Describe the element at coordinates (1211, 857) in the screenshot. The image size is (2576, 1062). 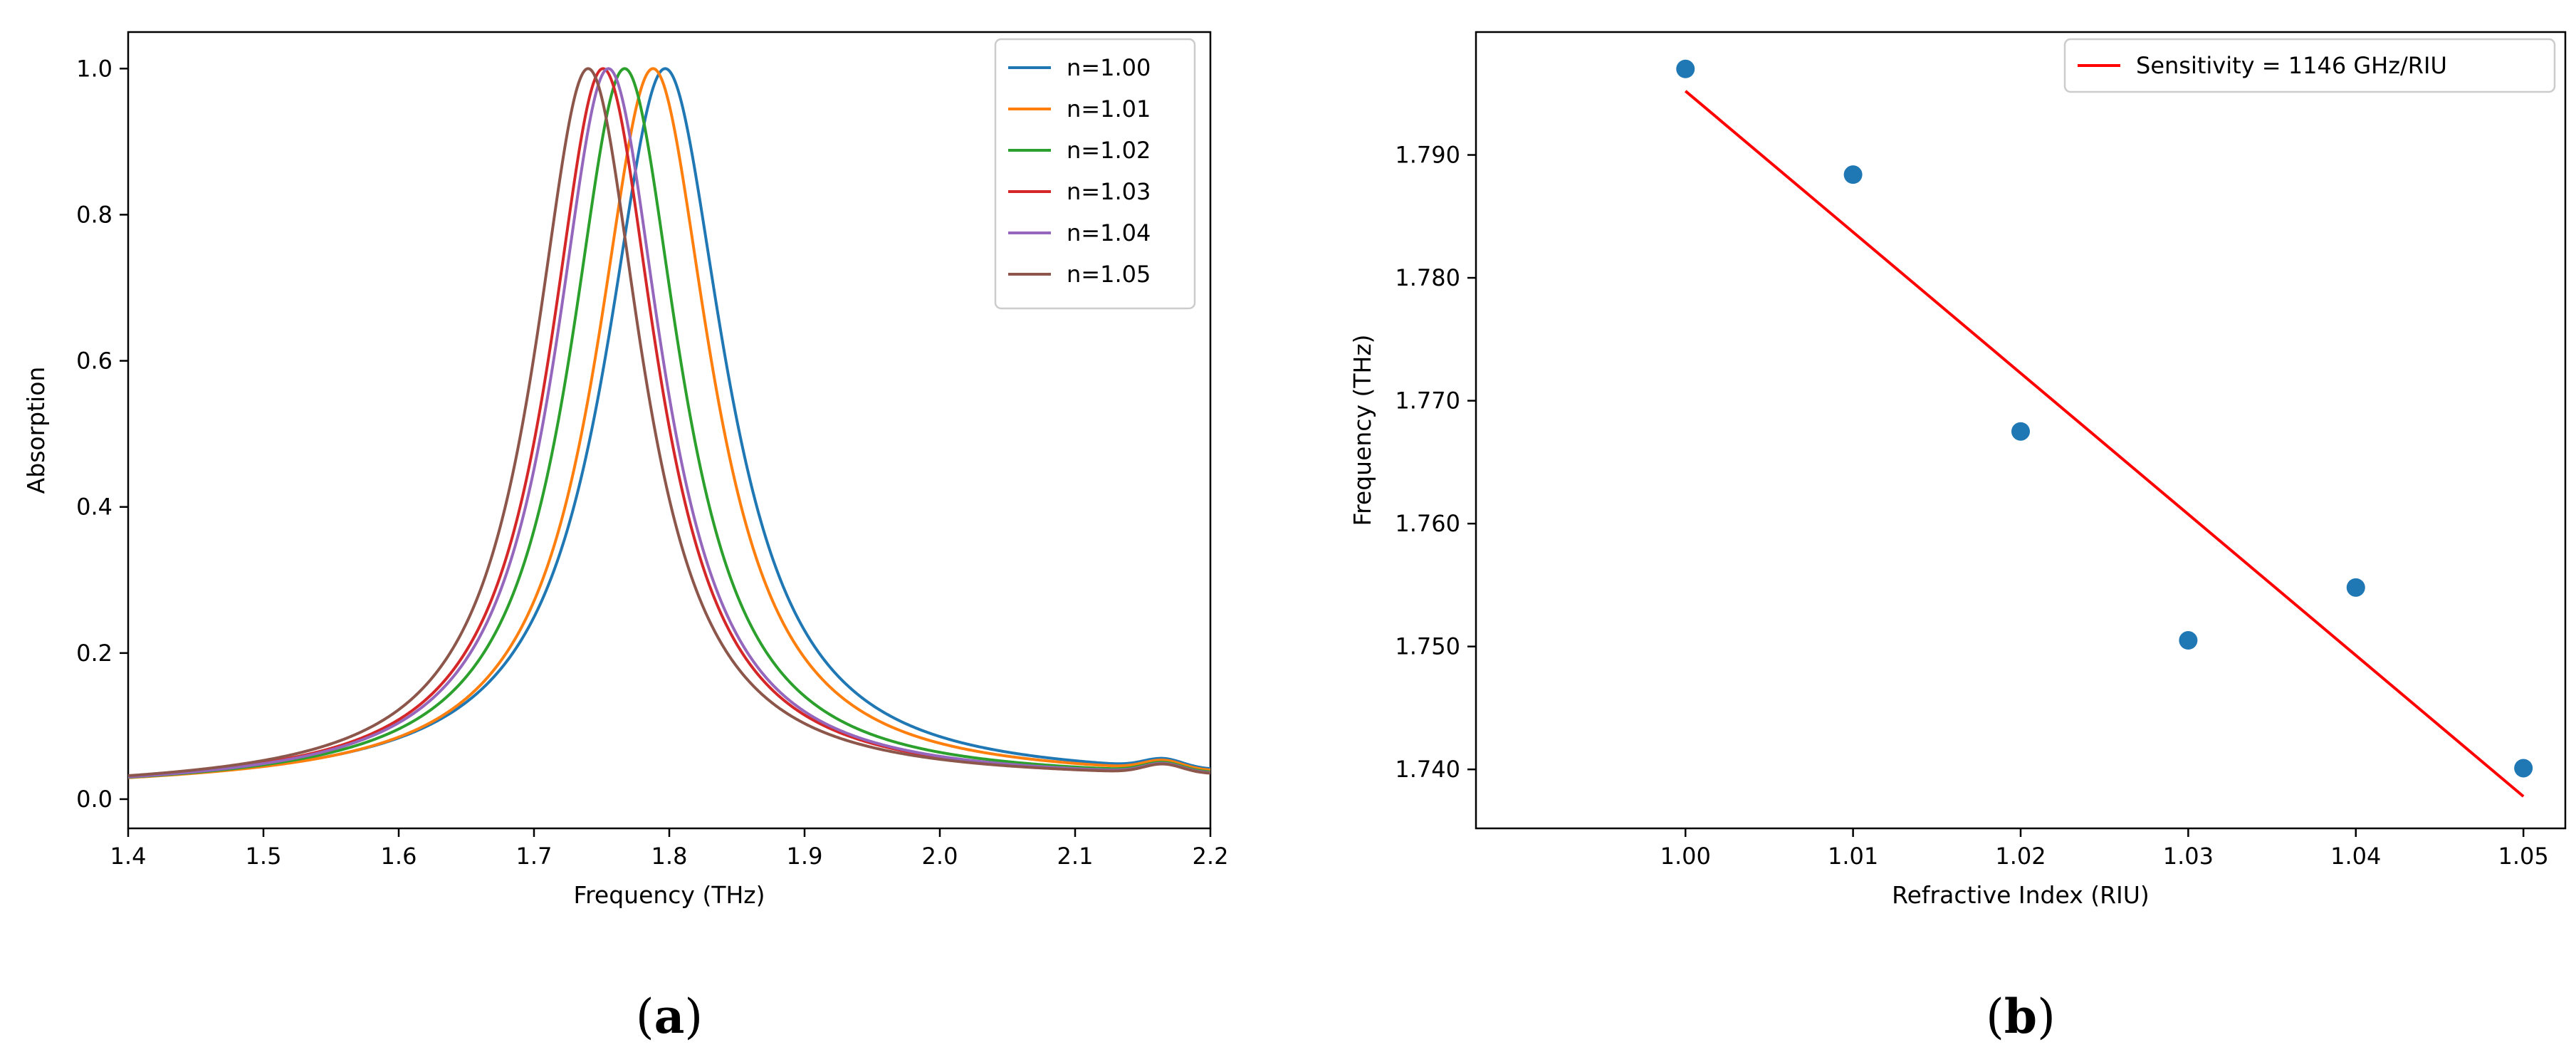
I see `a-x-tick-label: 2.2` at that location.